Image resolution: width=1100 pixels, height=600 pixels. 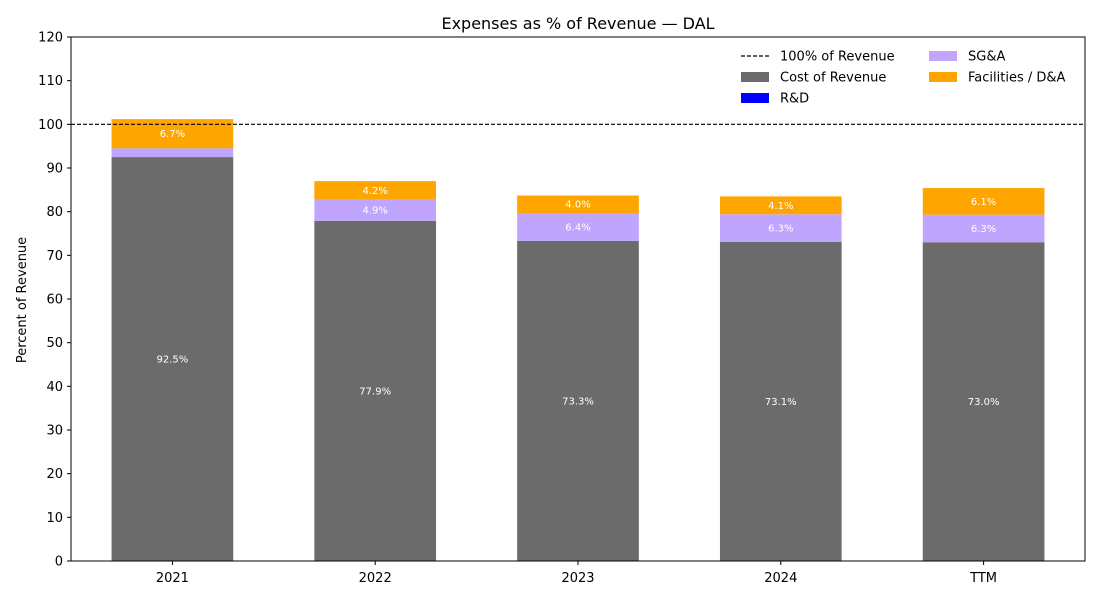 I want to click on bar-label-3-2: 4.0%, so click(x=577, y=205).